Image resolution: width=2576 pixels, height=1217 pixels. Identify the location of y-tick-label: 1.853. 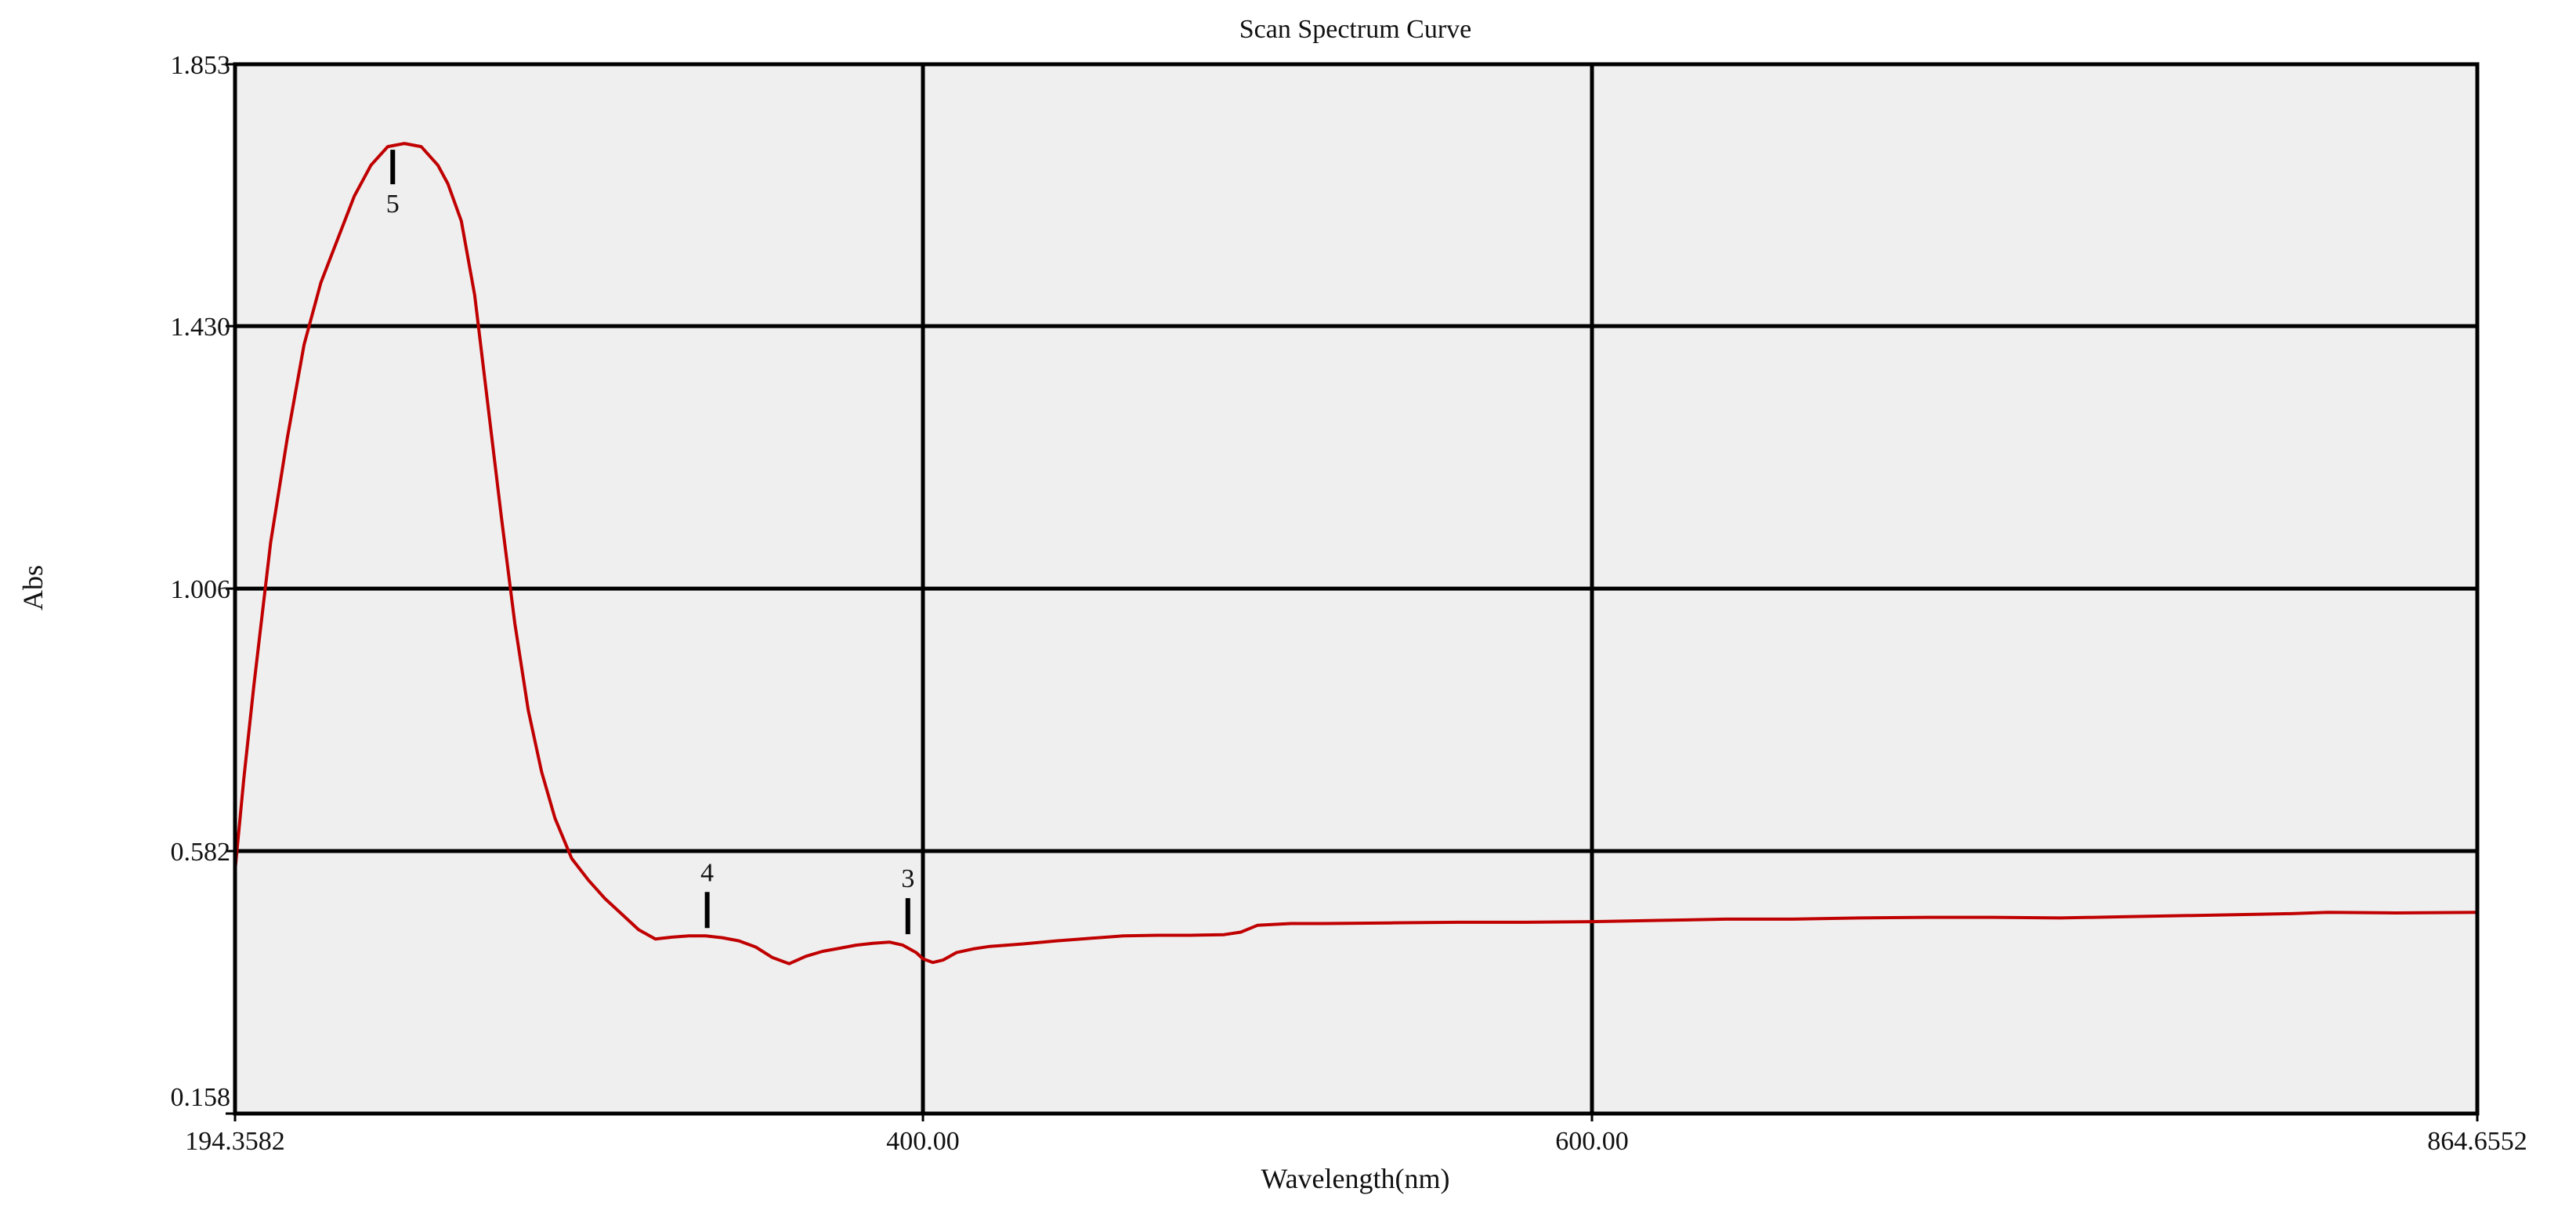
(201, 66).